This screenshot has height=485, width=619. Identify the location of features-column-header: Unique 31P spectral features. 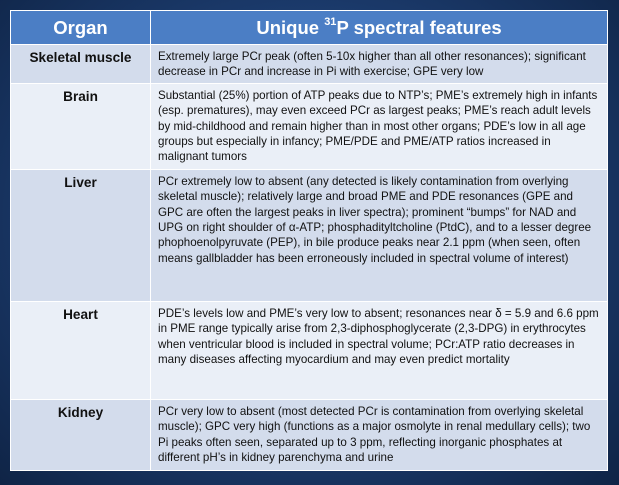
(379, 27).